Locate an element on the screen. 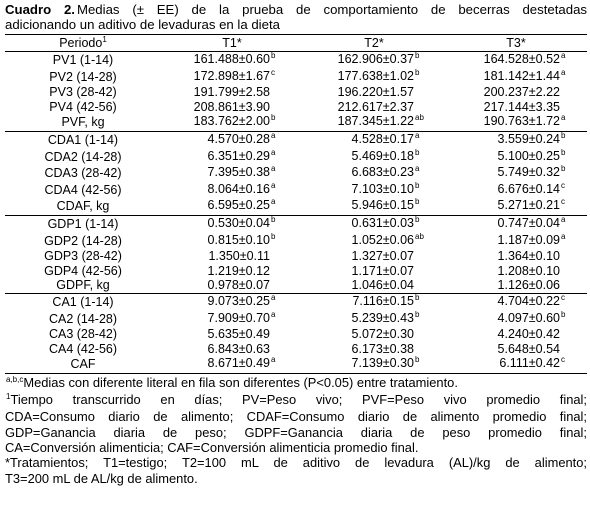  mean-value: 6.351±0.29 is located at coordinates (238, 155).